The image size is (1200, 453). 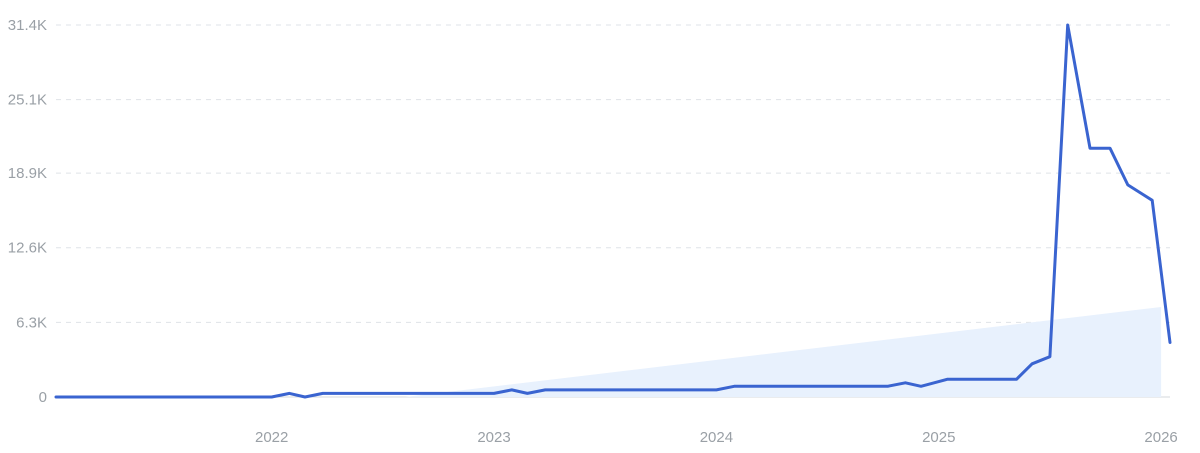 What do you see at coordinates (271, 437) in the screenshot?
I see `x-tick-label: 2022` at bounding box center [271, 437].